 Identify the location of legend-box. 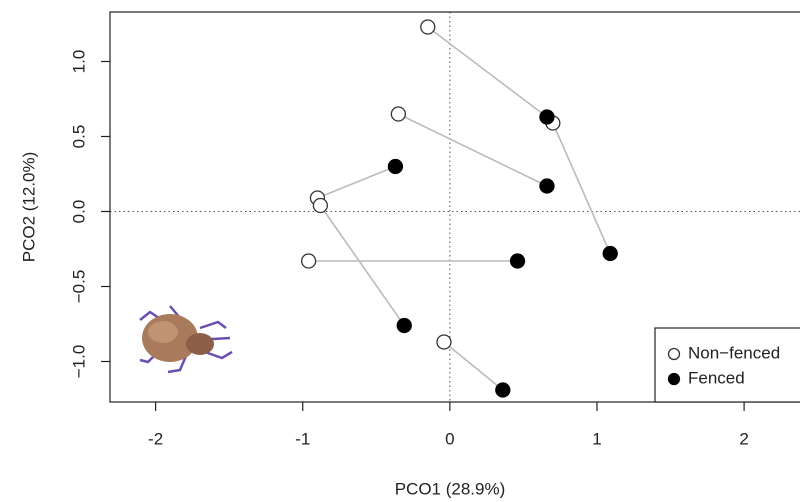
(727, 365).